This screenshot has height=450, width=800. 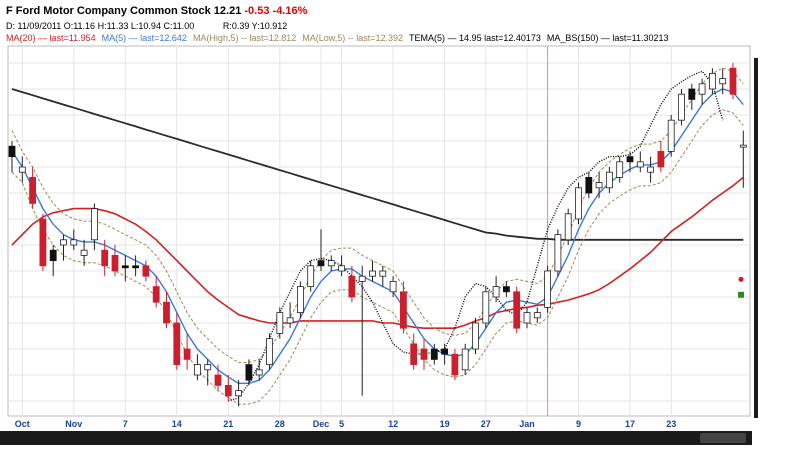 I want to click on x-tick-label: 21, so click(x=228, y=424).